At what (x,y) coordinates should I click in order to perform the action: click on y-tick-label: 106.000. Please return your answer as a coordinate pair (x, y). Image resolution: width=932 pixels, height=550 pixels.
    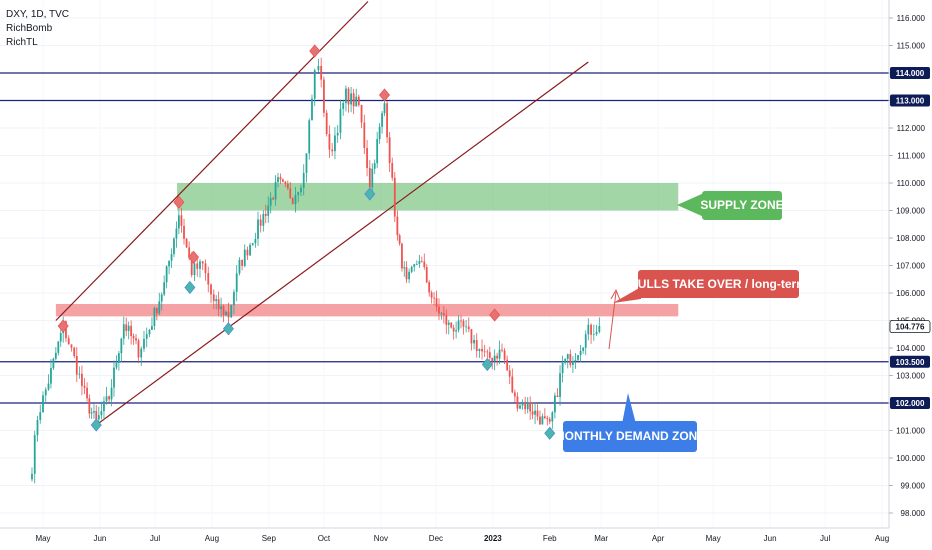
    Looking at the image, I should click on (910, 293).